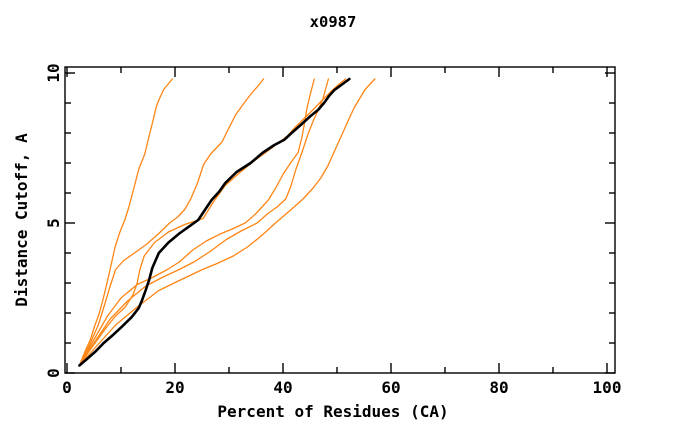 The height and width of the screenshot is (440, 680). What do you see at coordinates (67, 387) in the screenshot?
I see `x-tick-label: 0` at bounding box center [67, 387].